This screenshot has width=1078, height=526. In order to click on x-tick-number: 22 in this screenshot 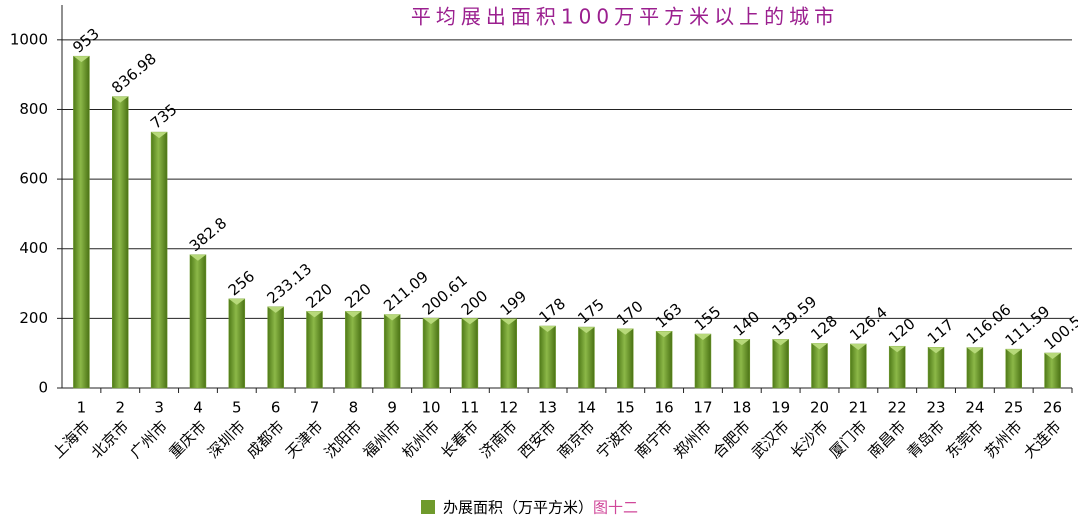, I will do `click(897, 408)`.